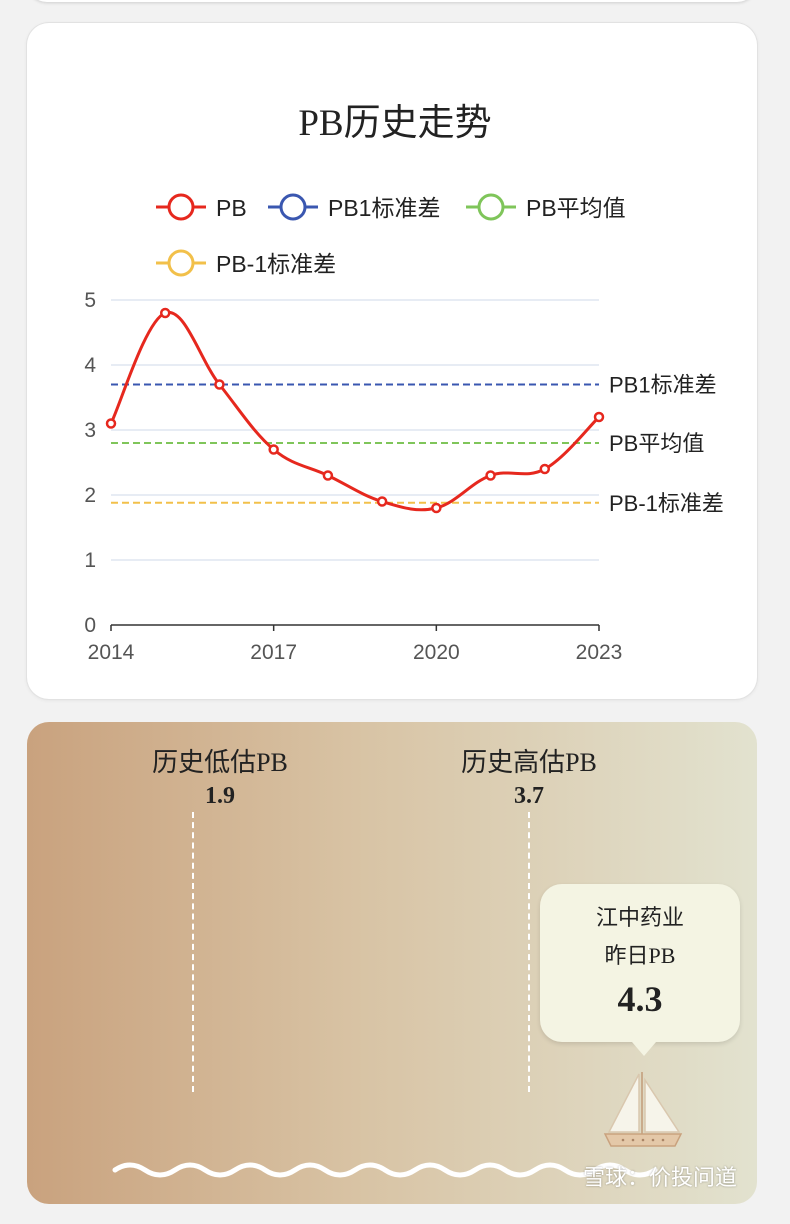  I want to click on y-tick-label: 1, so click(90, 560).